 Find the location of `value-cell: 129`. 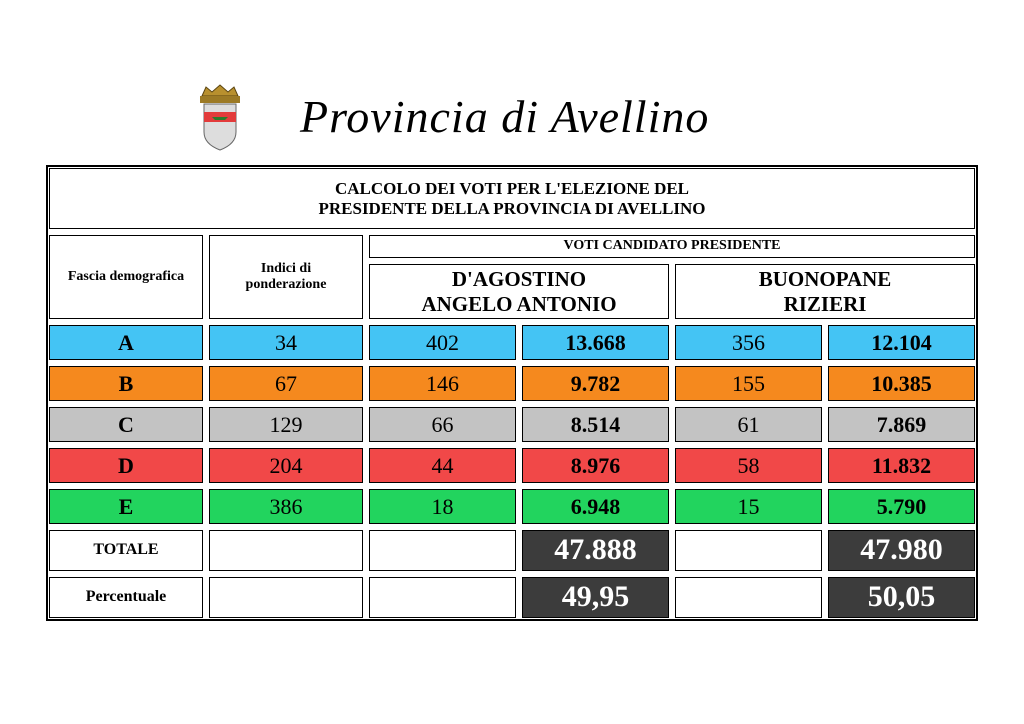

value-cell: 129 is located at coordinates (286, 424).